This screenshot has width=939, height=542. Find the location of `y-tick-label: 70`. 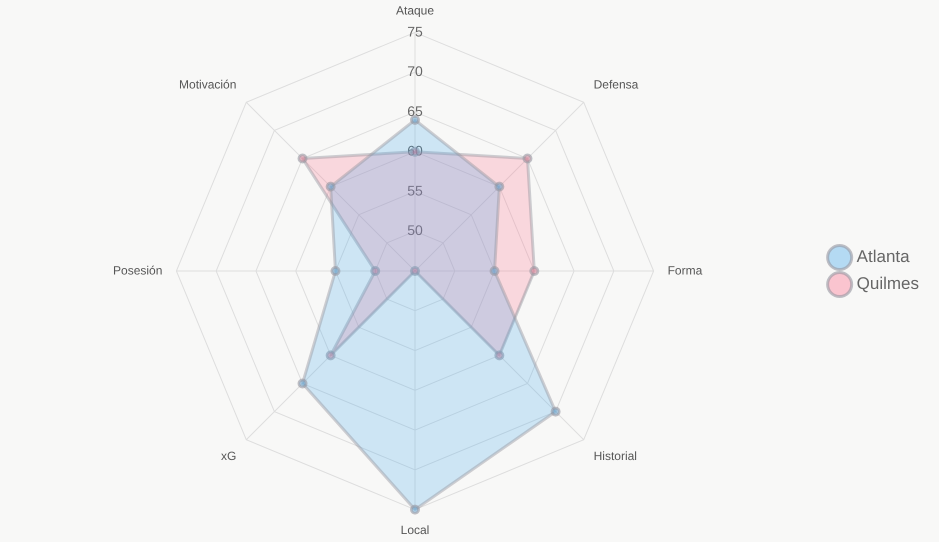

y-tick-label: 70 is located at coordinates (415, 71).